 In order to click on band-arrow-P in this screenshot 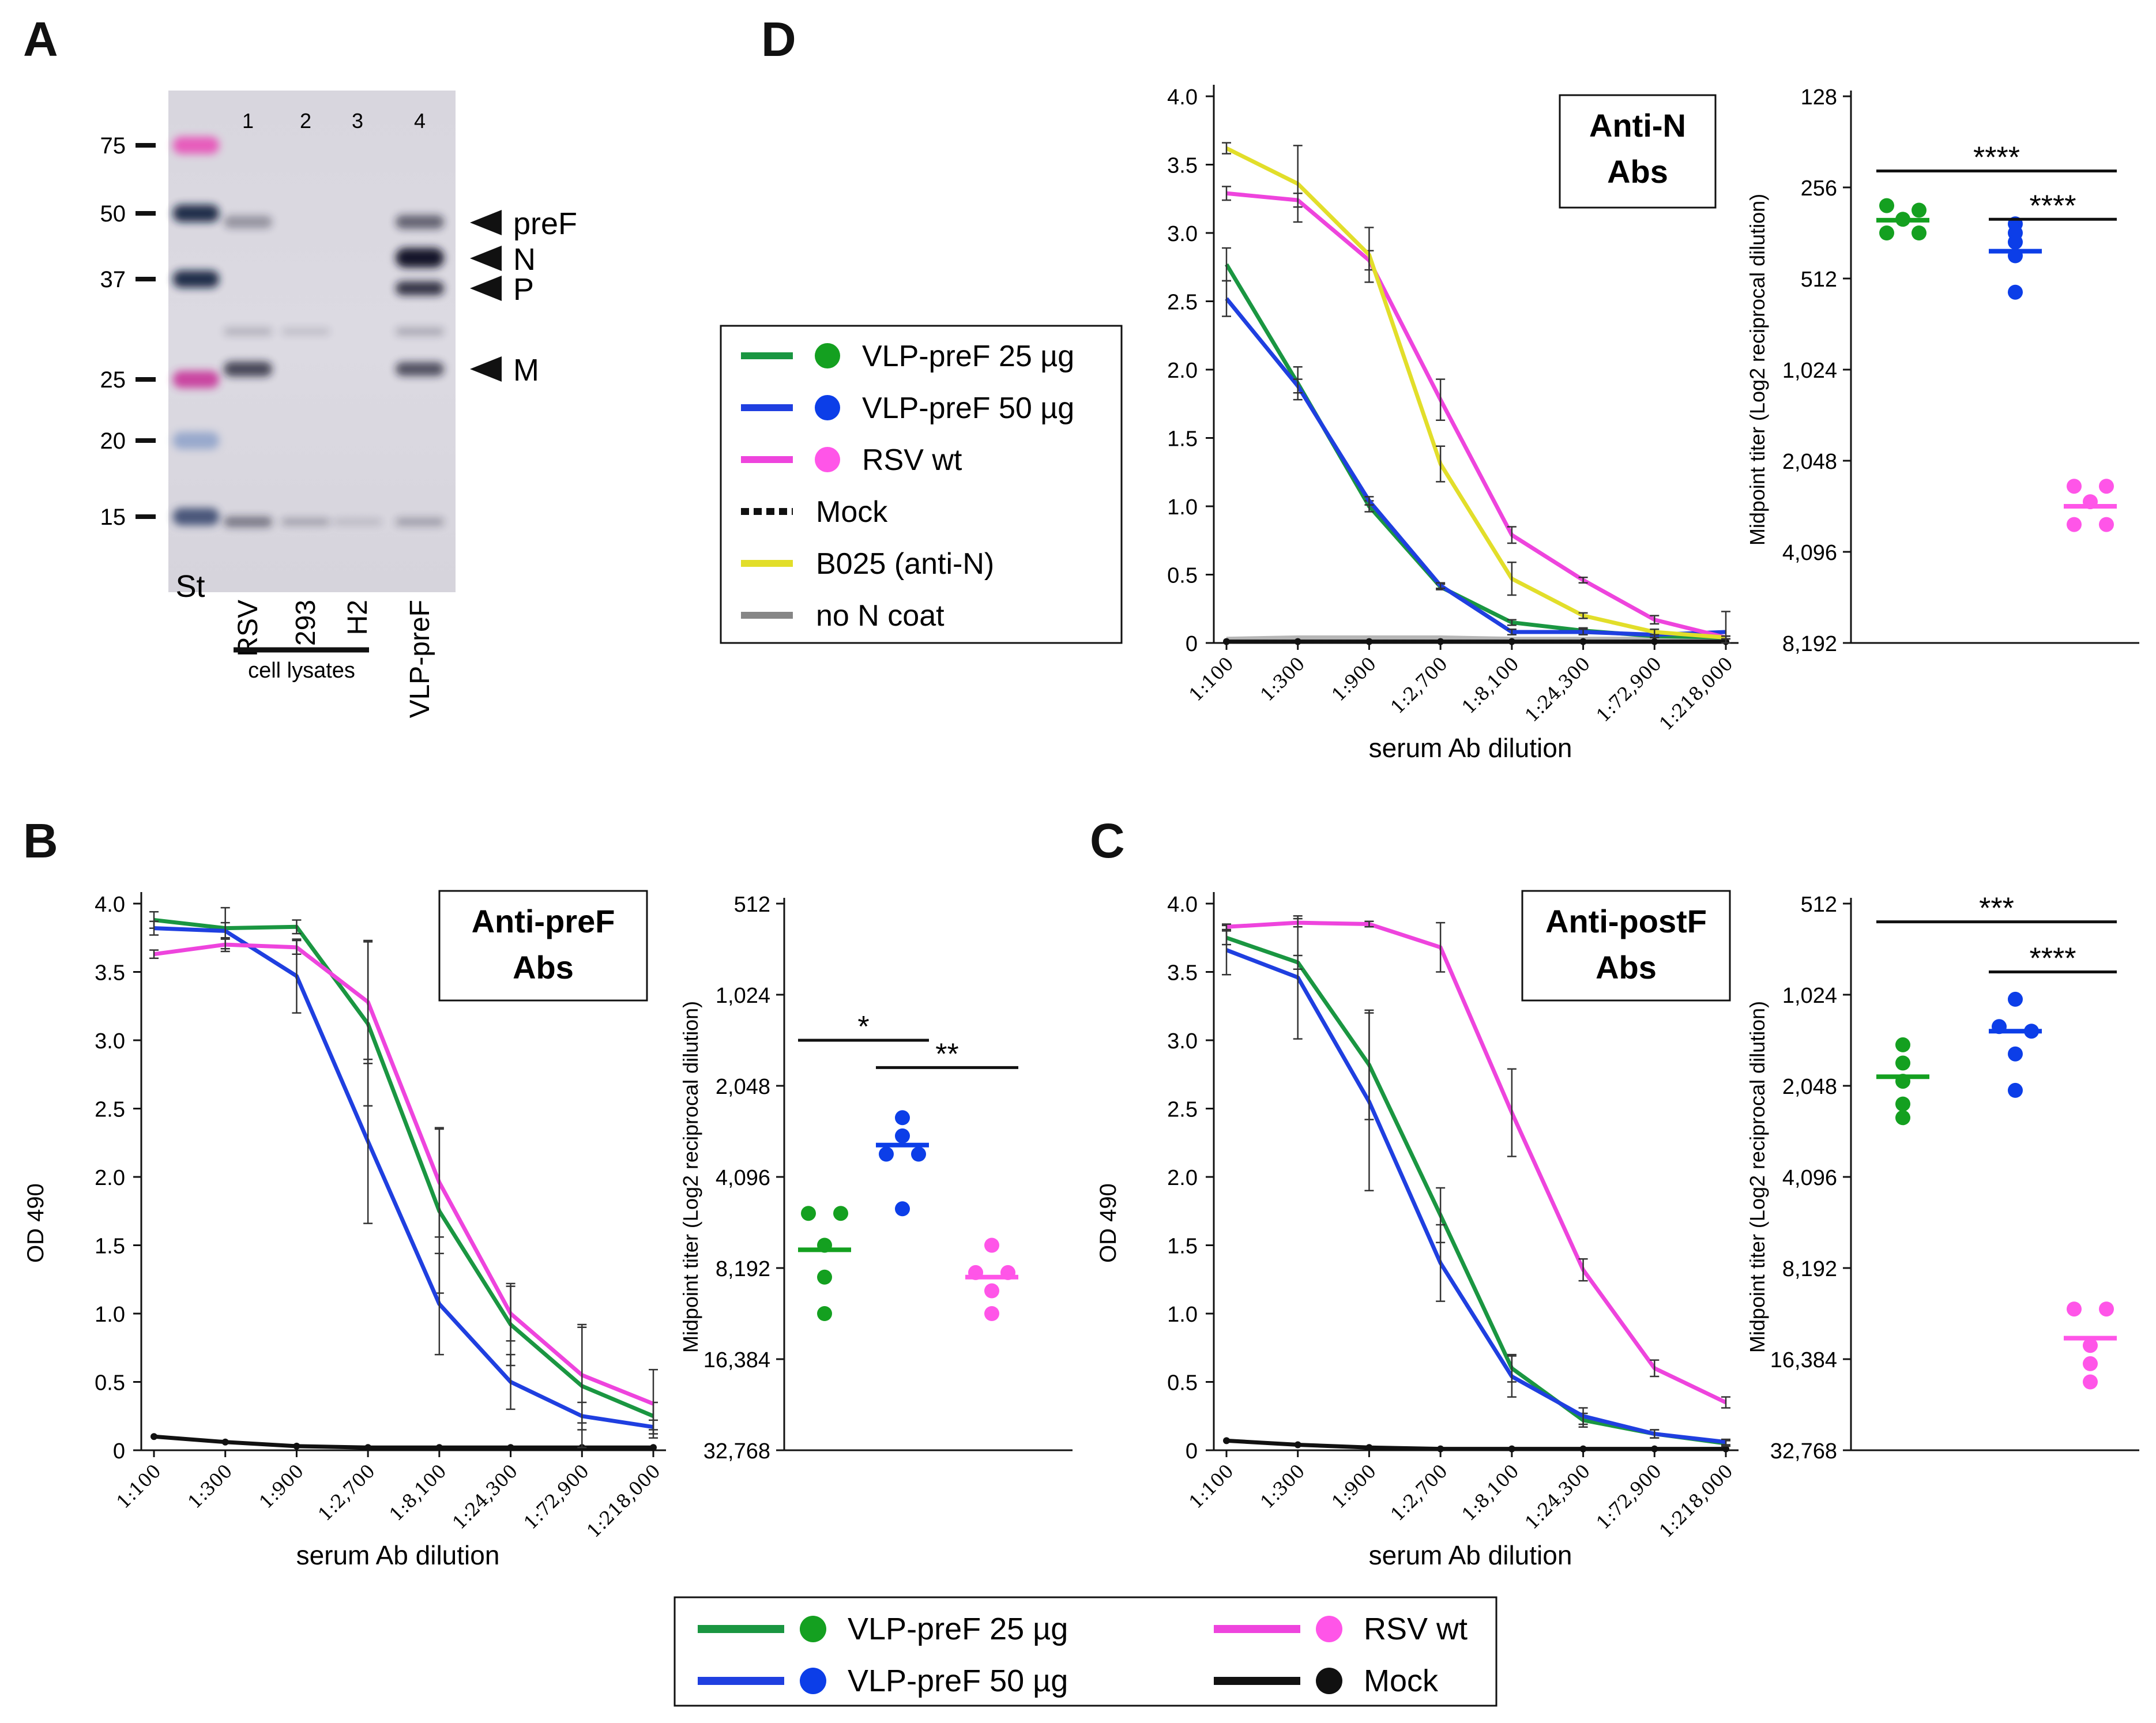, I will do `click(486, 288)`.